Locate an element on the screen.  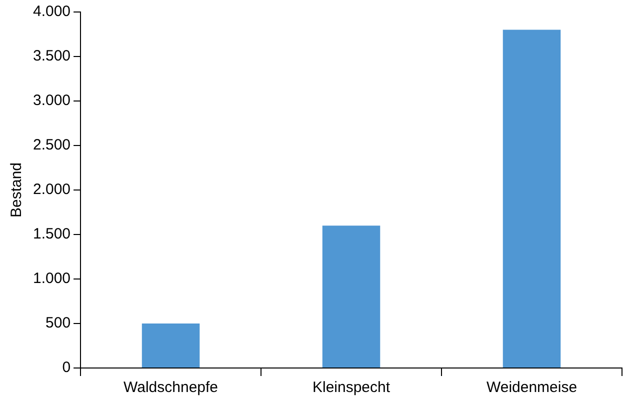
y-tick-label: 3.000 is located at coordinates (51, 101).